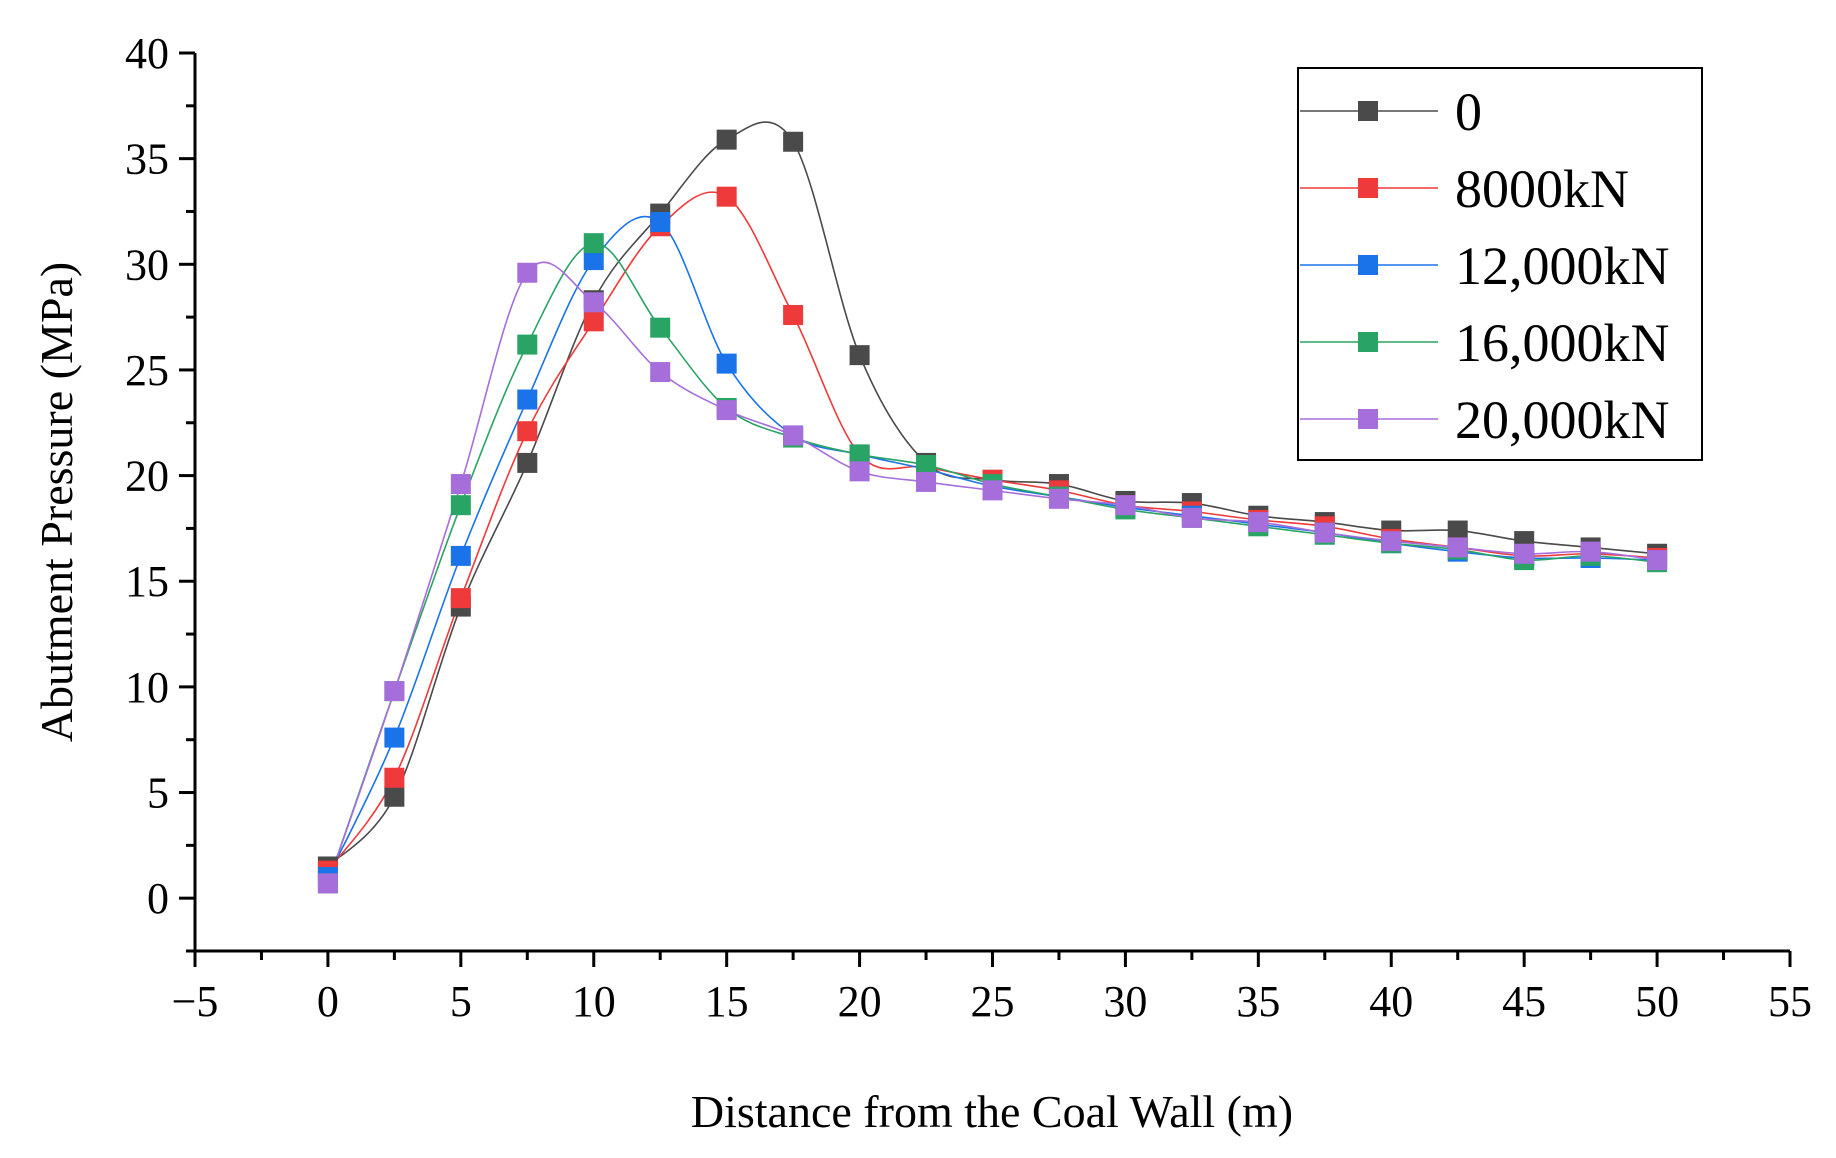 This screenshot has width=1836, height=1158. What do you see at coordinates (860, 1001) in the screenshot?
I see `x-tick-label: 20` at bounding box center [860, 1001].